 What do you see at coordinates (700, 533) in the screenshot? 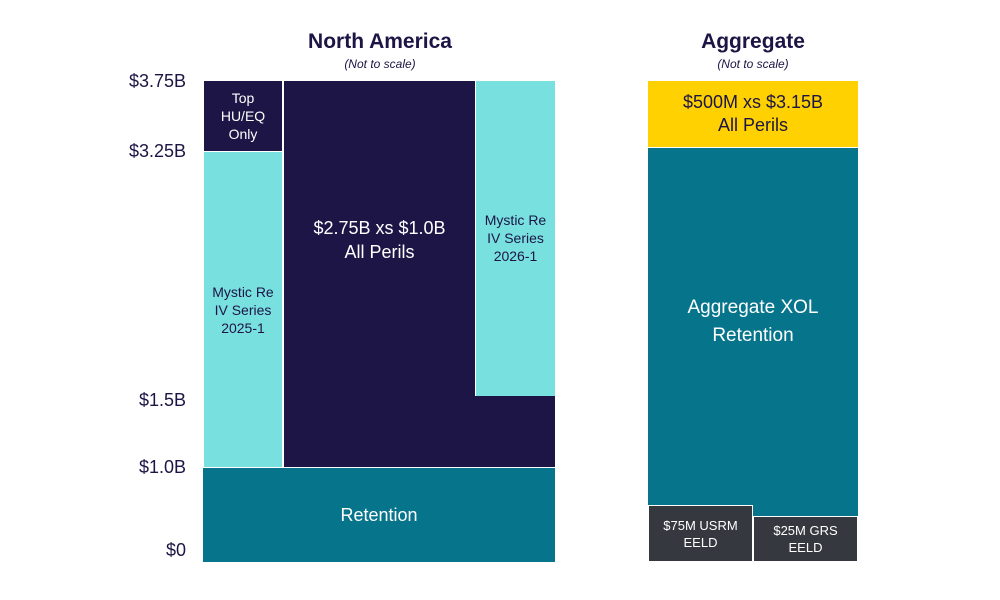
I see `usrm-eeld-layer: $75M USRM EELD` at bounding box center [700, 533].